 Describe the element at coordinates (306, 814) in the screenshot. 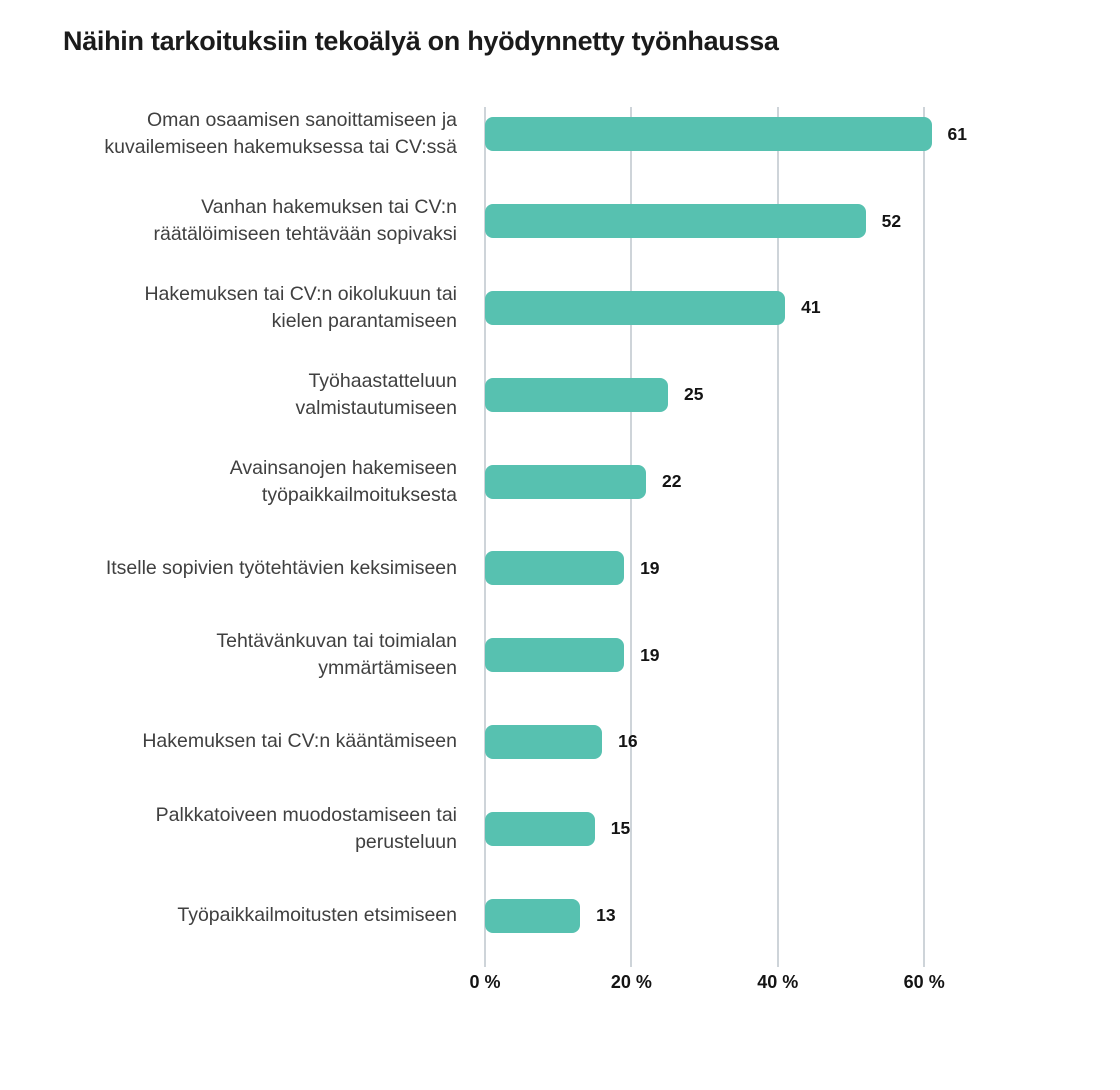

I see `category-label-line: Palkkatoiveen muodostamiseen tai` at that location.